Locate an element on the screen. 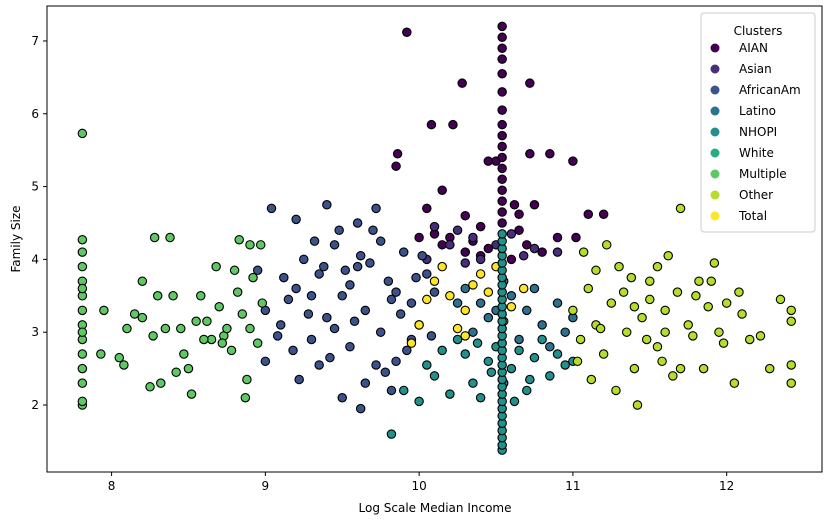  y-tick-label: 2 is located at coordinates (35, 405).